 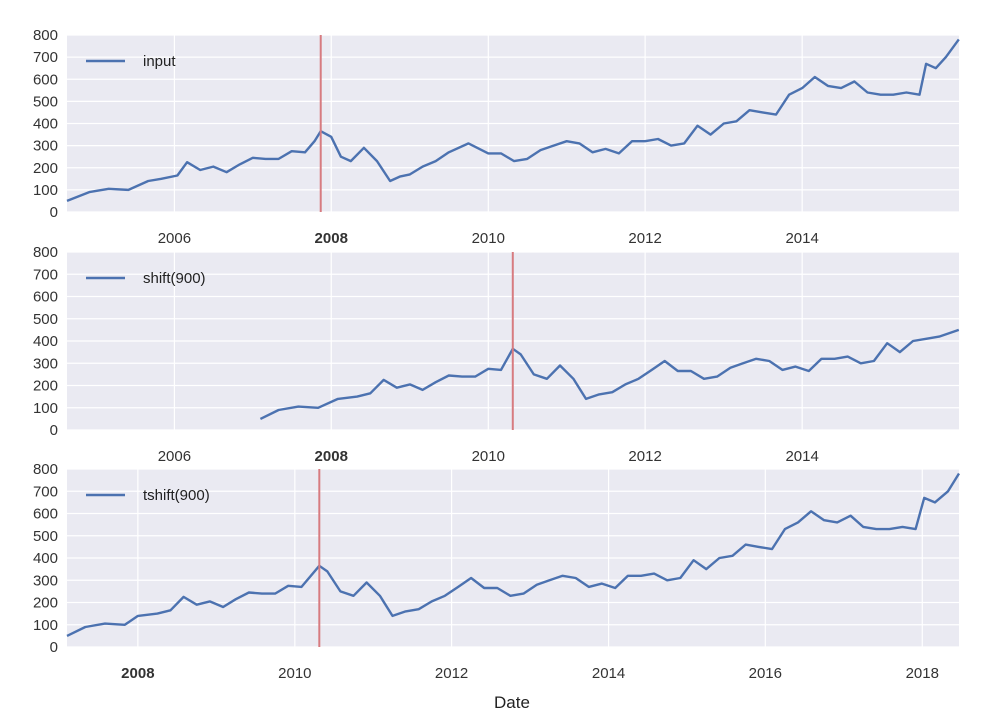 What do you see at coordinates (176, 495) in the screenshot?
I see `legend-label: tshift(900)` at bounding box center [176, 495].